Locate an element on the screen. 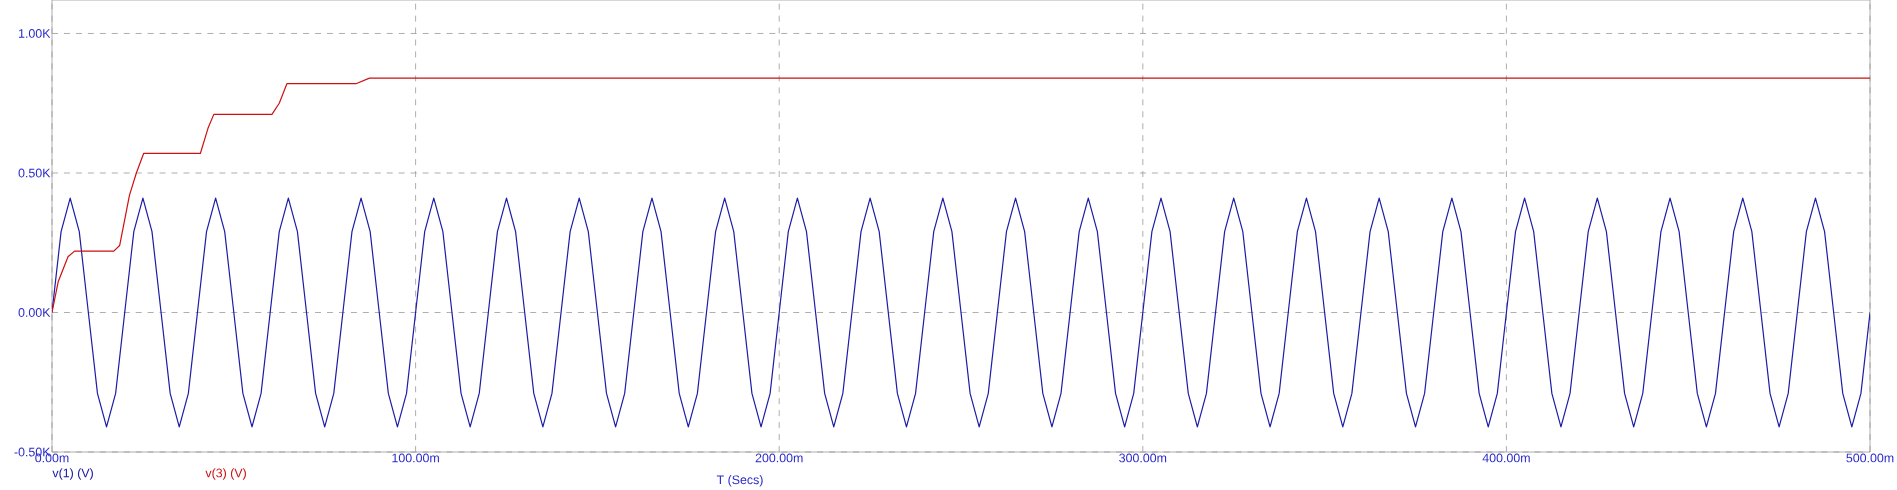 The width and height of the screenshot is (1897, 490). x-tick-label: 500.00m is located at coordinates (1870, 458).